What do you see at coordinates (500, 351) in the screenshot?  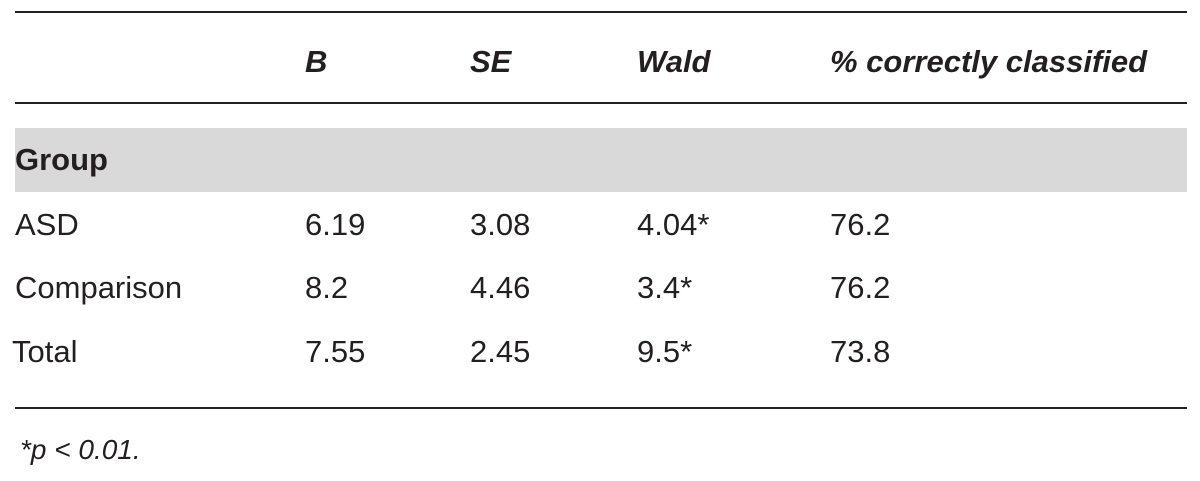 I see `table-cell: 2.45` at bounding box center [500, 351].